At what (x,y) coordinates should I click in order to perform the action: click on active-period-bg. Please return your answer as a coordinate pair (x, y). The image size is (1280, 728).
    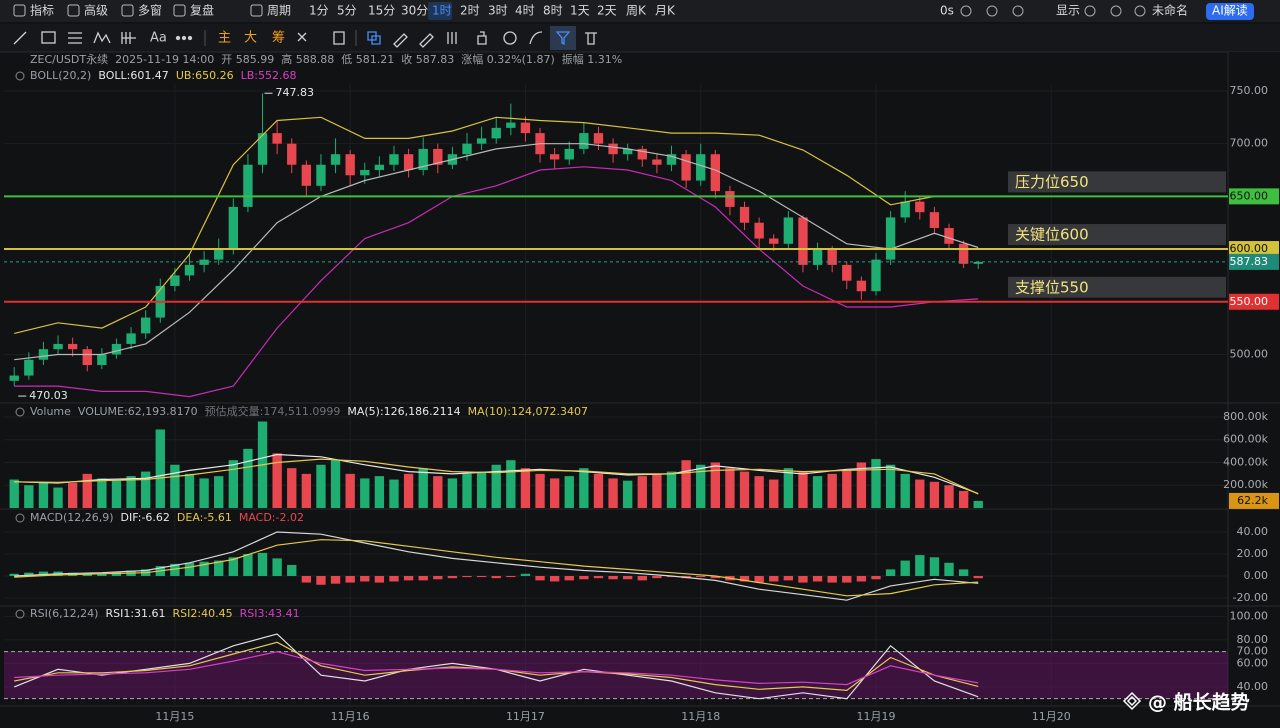
    Looking at the image, I should click on (440, 11).